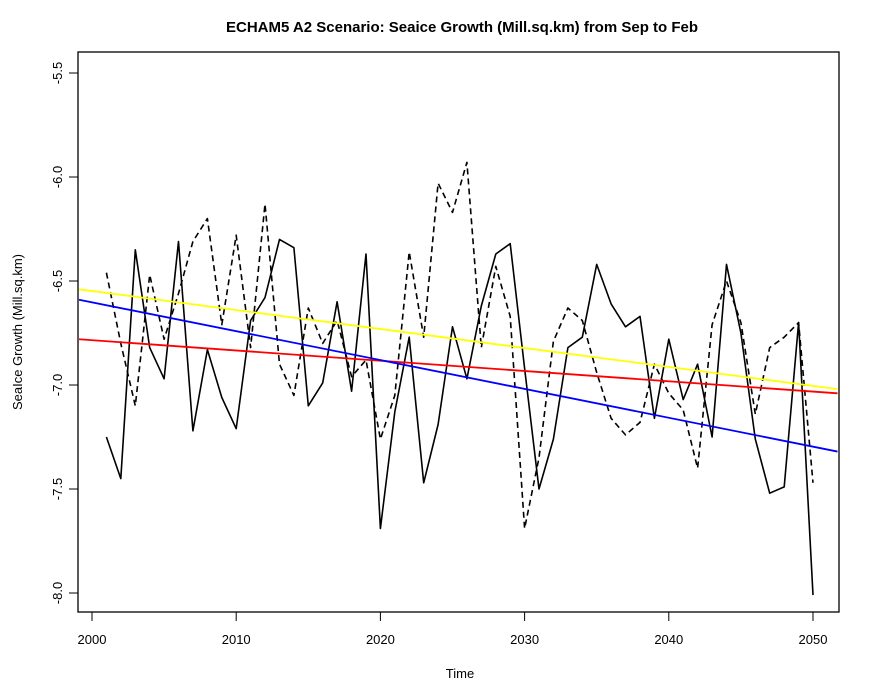 This screenshot has height=700, width=875. Describe the element at coordinates (17, 332) in the screenshot. I see `y-axis-label: SeaIce Growth (Mill.sq.km)` at that location.